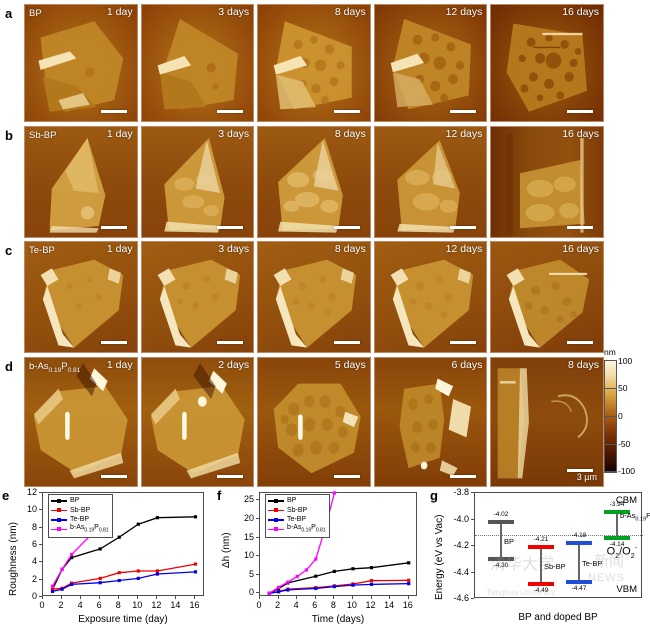  I want to click on y-tick-label: 2, so click(34, 578).